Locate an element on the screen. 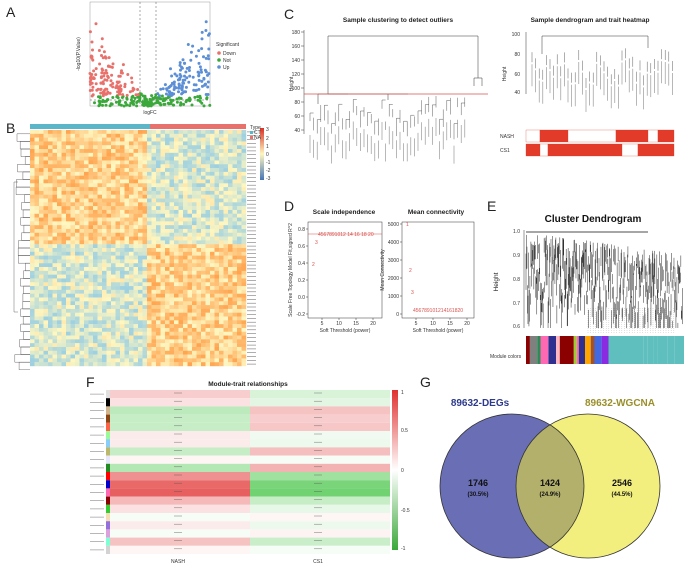  mt-cell-cs1 is located at coordinates (320, 410).